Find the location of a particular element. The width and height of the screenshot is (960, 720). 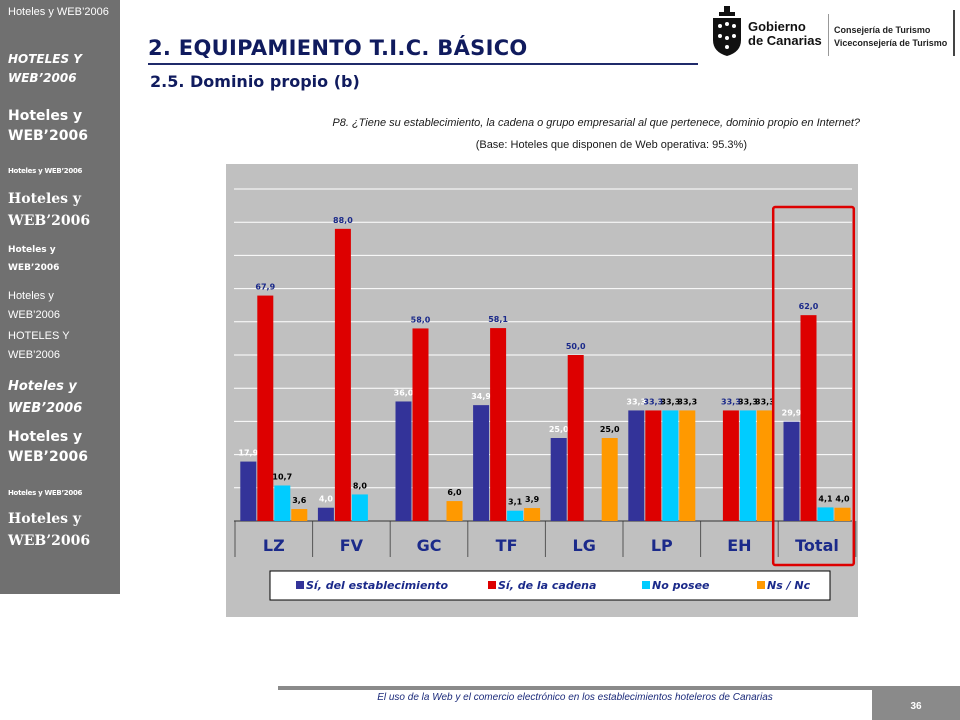

sidebar-watermark-12: Hoteles y WEB’2006 is located at coordinates (49, 530).